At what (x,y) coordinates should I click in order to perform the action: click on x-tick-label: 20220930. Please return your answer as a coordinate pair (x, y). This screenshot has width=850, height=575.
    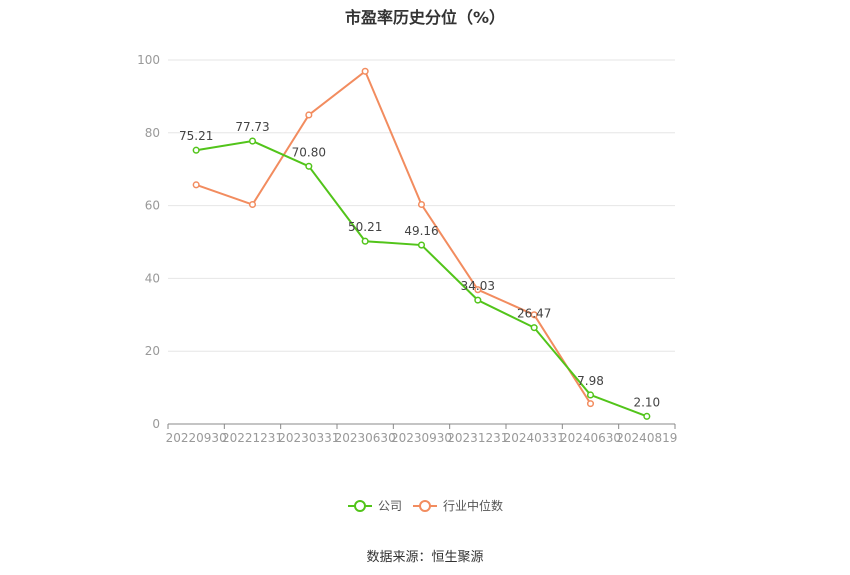
    Looking at the image, I should click on (196, 438).